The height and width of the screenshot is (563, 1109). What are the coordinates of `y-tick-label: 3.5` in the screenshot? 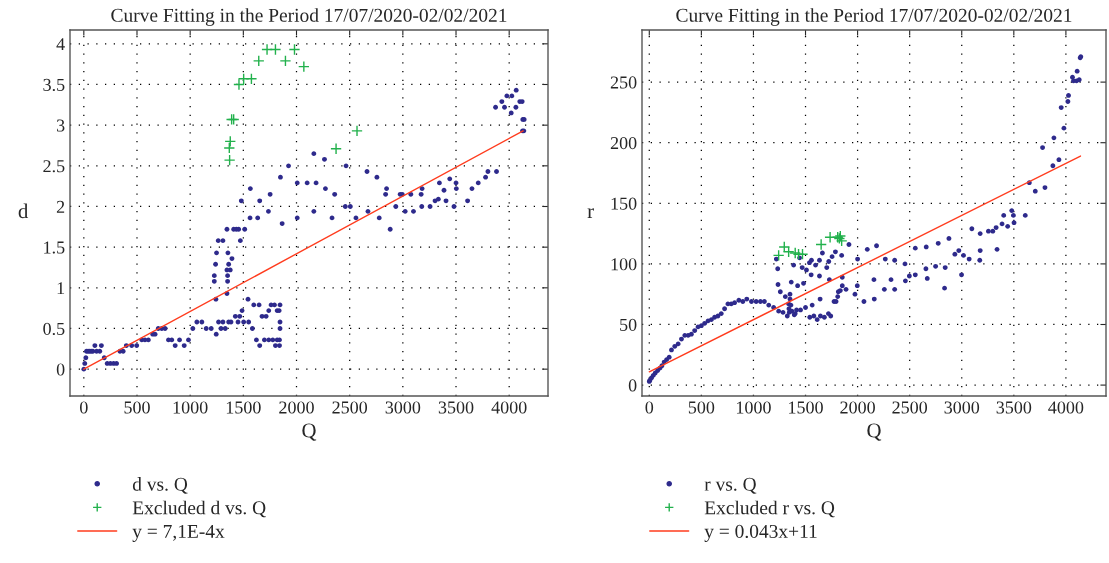 It's located at (54, 85).